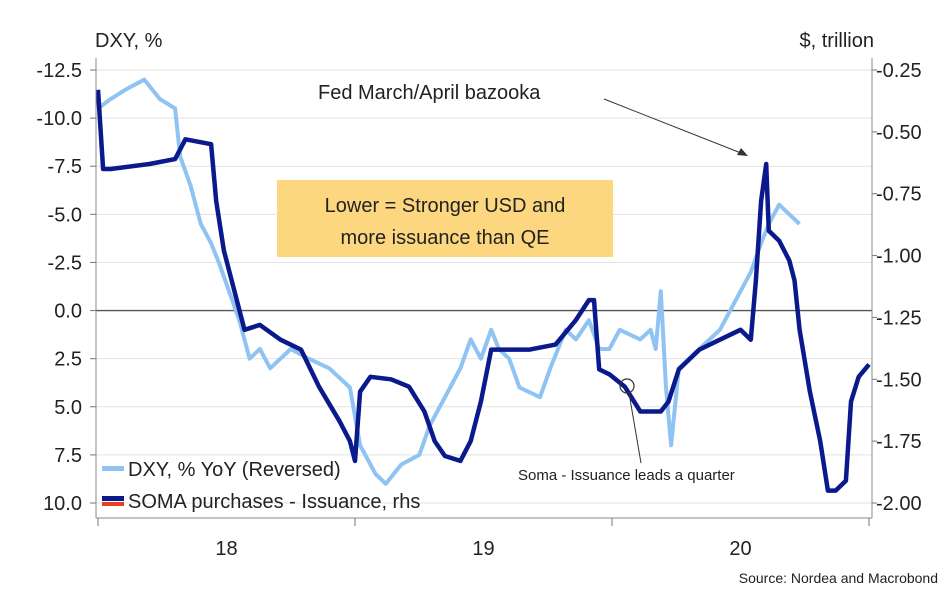  Describe the element at coordinates (68, 408) in the screenshot. I see `left-tick-label: 5.0` at that location.